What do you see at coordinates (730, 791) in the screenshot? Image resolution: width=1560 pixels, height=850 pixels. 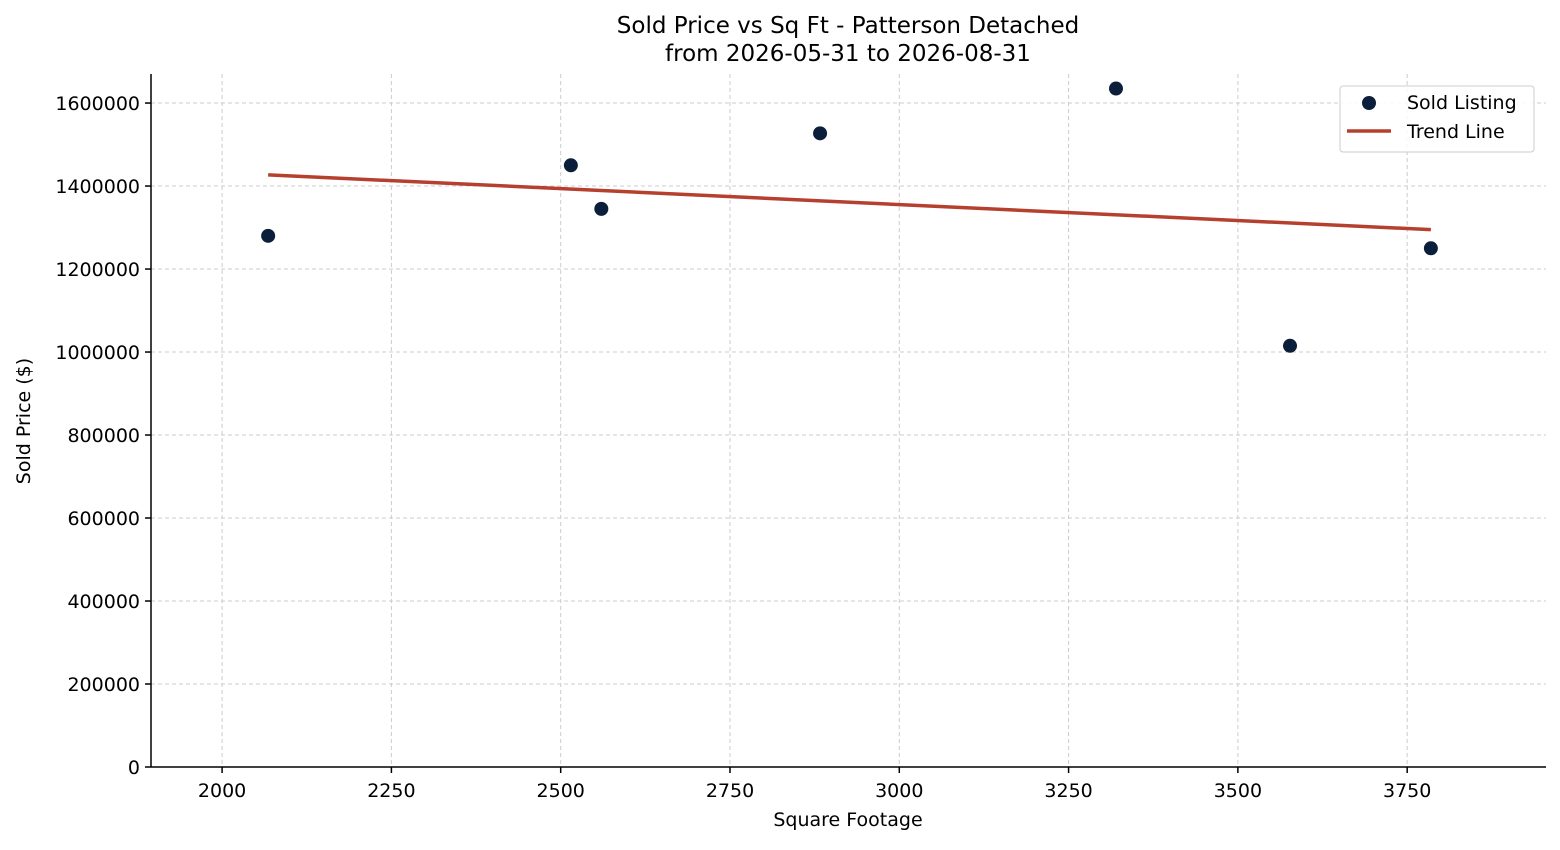 I see `x-tick-label: 2750` at bounding box center [730, 791].